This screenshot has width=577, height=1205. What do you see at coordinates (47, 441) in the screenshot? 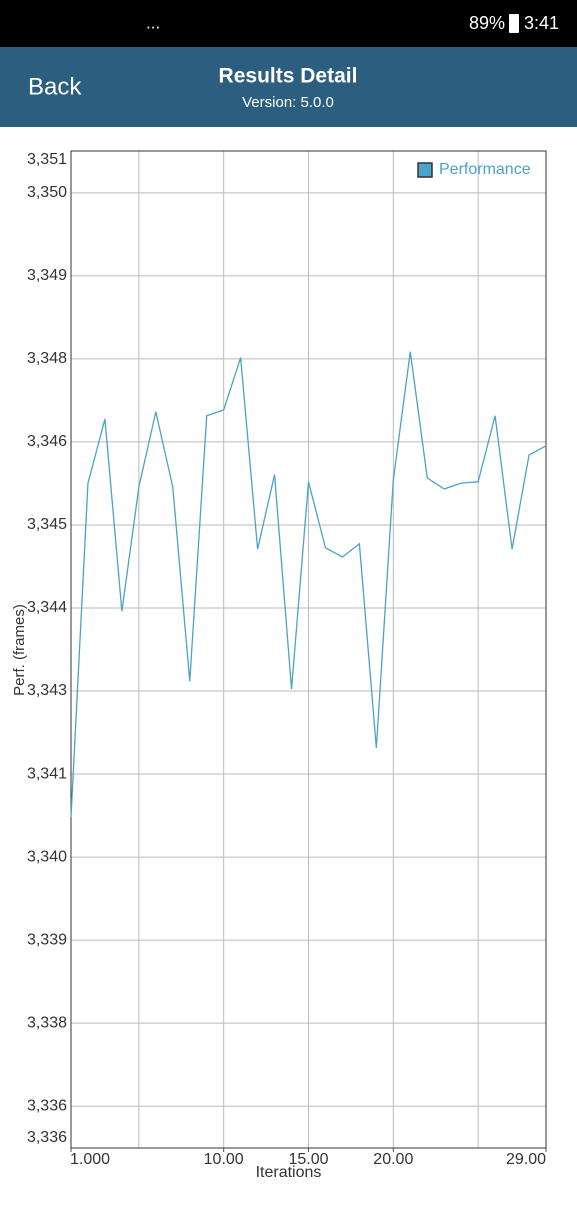
I see `y-tick-label: 3,346` at bounding box center [47, 441].